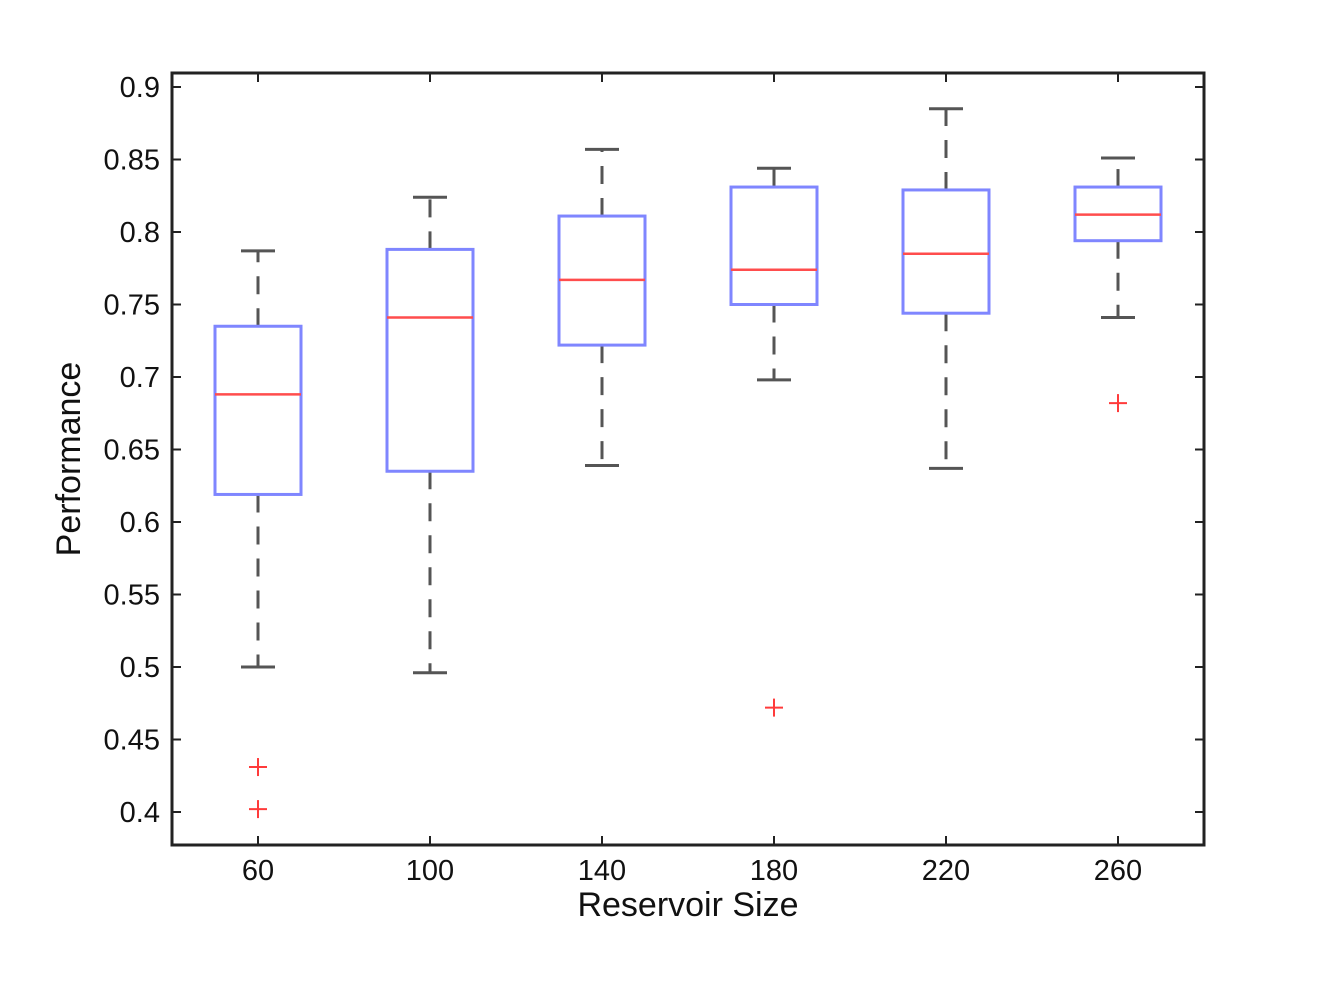 The image size is (1329, 1000). Describe the element at coordinates (140, 523) in the screenshot. I see `y-tick-label: 0.6` at that location.